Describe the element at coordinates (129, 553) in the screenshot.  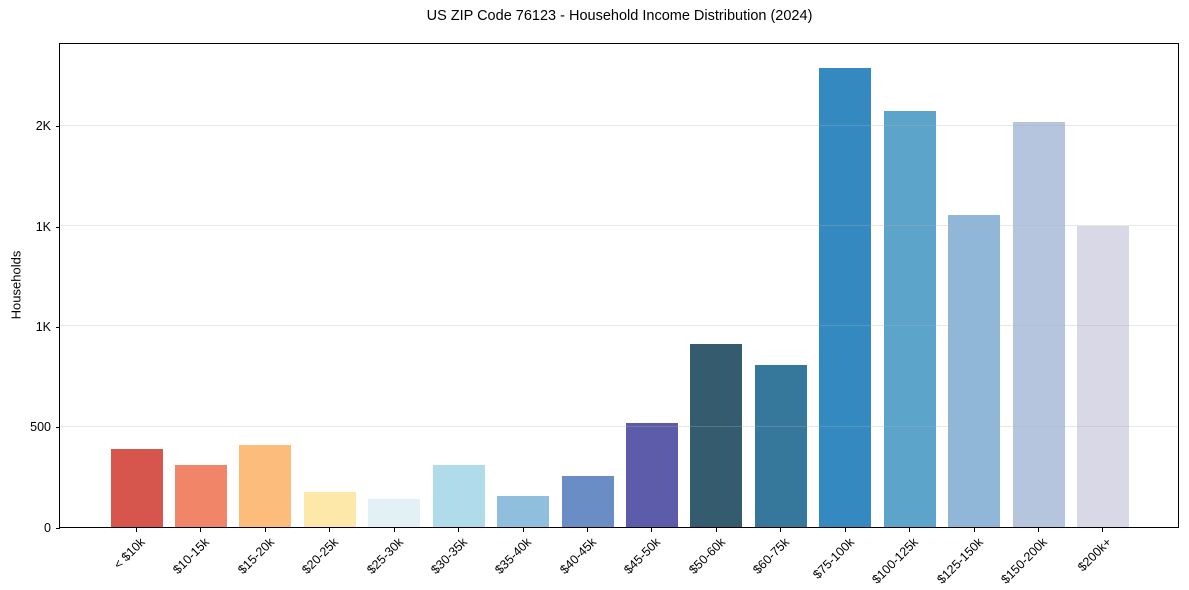
I see `x-tick-label: < $10k` at that location.